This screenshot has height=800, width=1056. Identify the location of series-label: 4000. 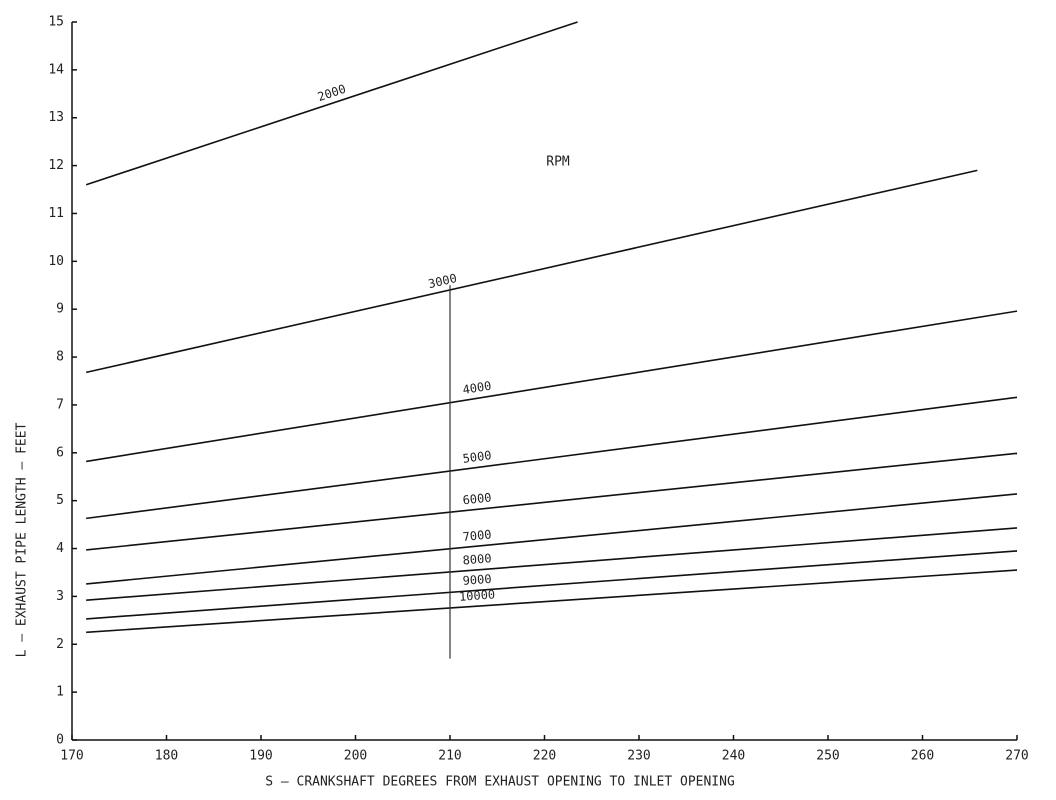
(477, 388).